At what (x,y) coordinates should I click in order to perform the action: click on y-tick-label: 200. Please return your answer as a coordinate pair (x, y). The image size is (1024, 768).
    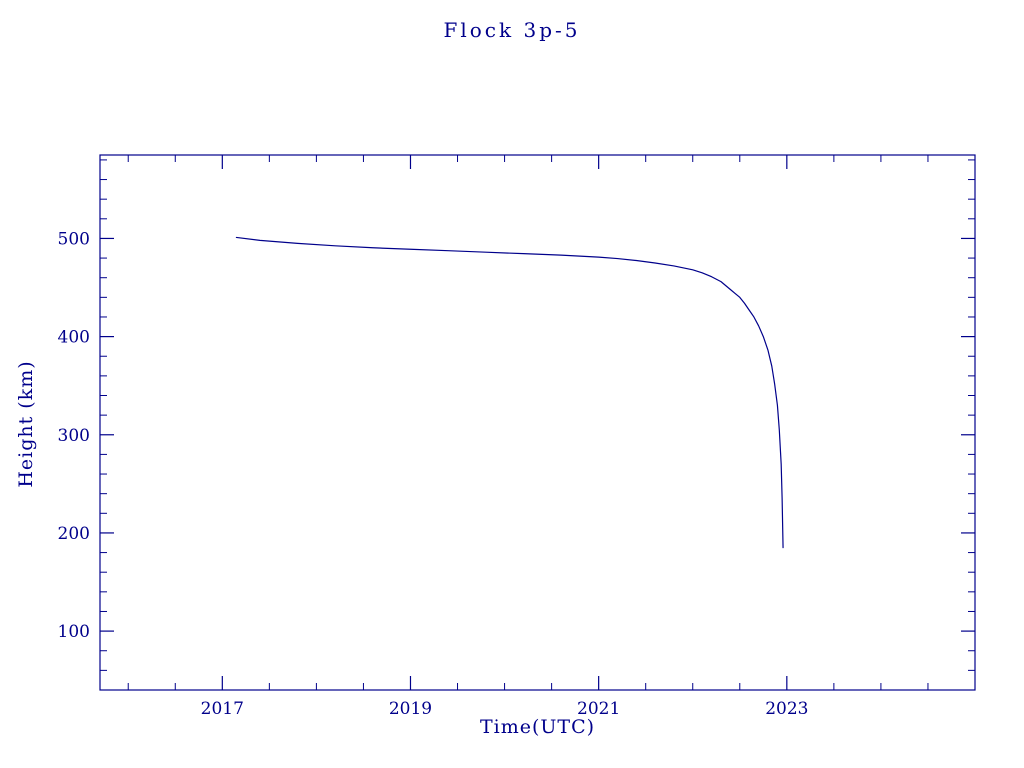
    Looking at the image, I should click on (74, 534).